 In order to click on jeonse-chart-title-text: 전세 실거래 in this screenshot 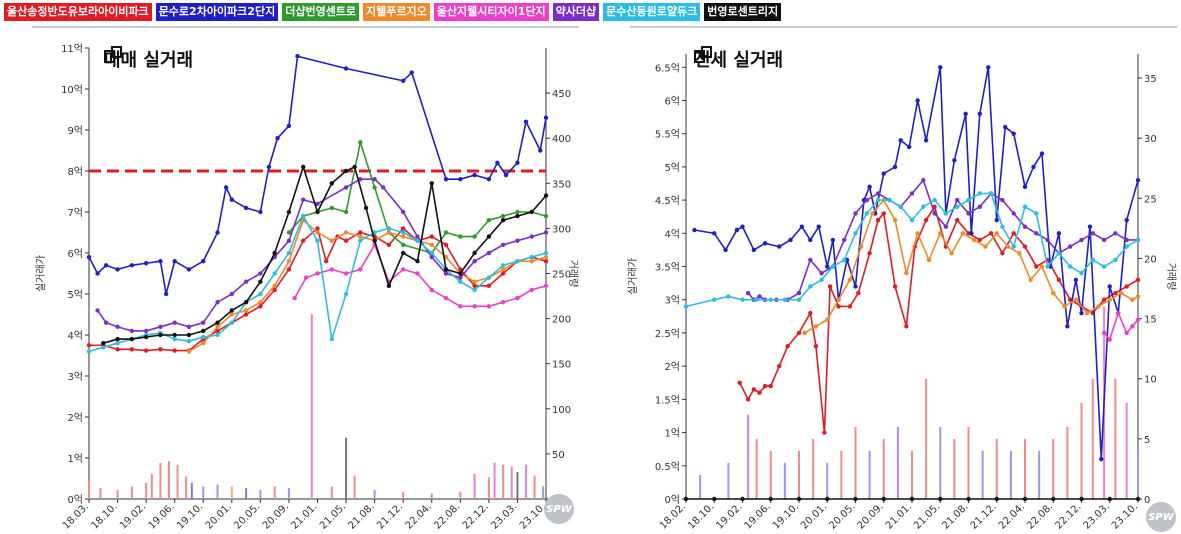, I will do `click(739, 60)`.